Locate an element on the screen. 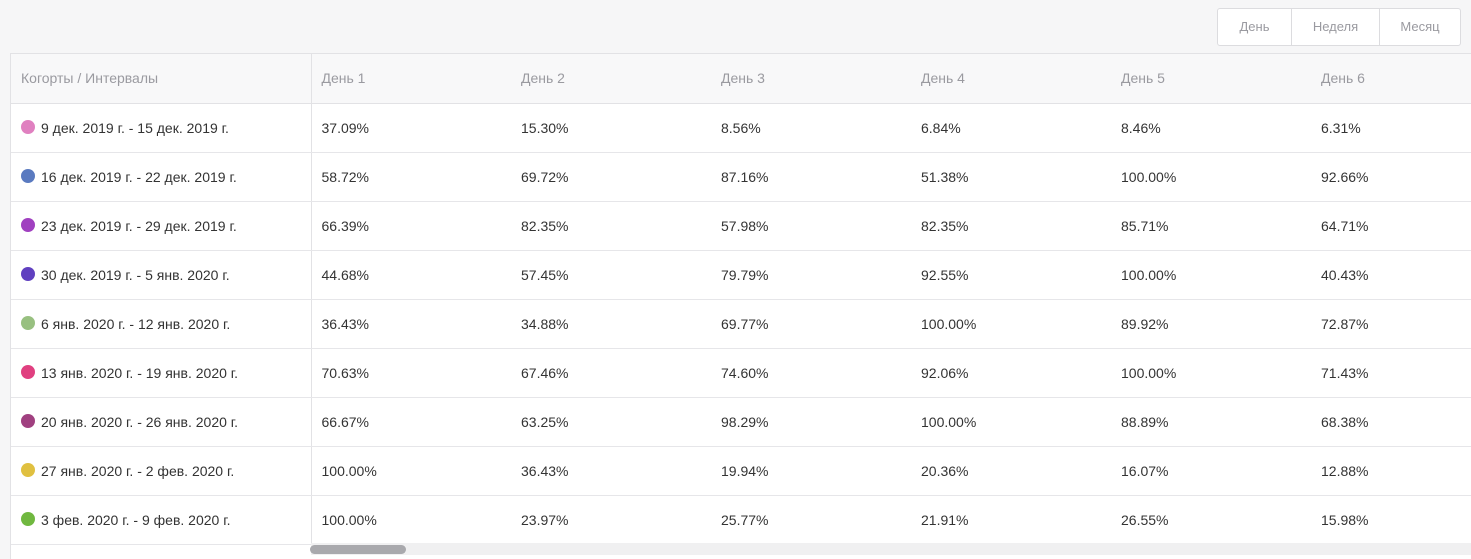  retention-value-cell: 6.84% is located at coordinates (1011, 128).